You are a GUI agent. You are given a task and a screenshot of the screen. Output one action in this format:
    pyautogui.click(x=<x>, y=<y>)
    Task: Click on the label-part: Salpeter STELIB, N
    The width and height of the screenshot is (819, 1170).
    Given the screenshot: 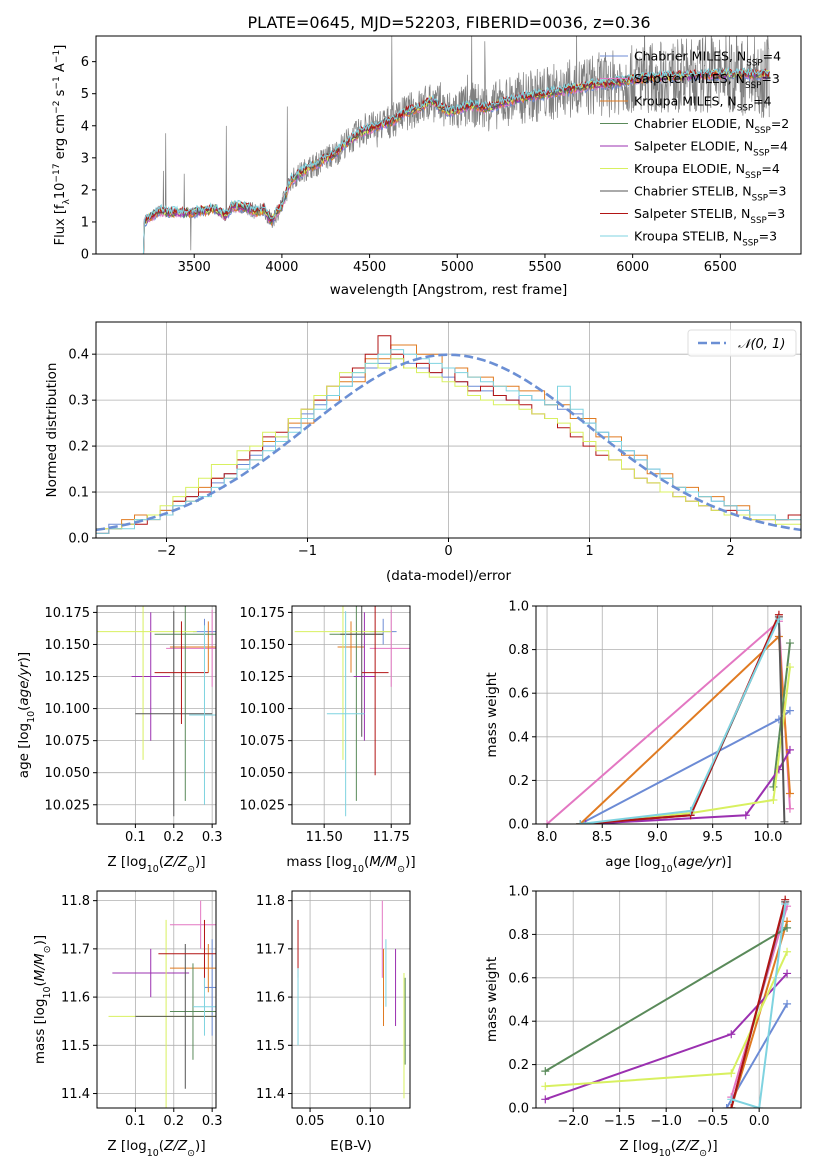 What is the action you would take?
    pyautogui.click(x=692, y=213)
    